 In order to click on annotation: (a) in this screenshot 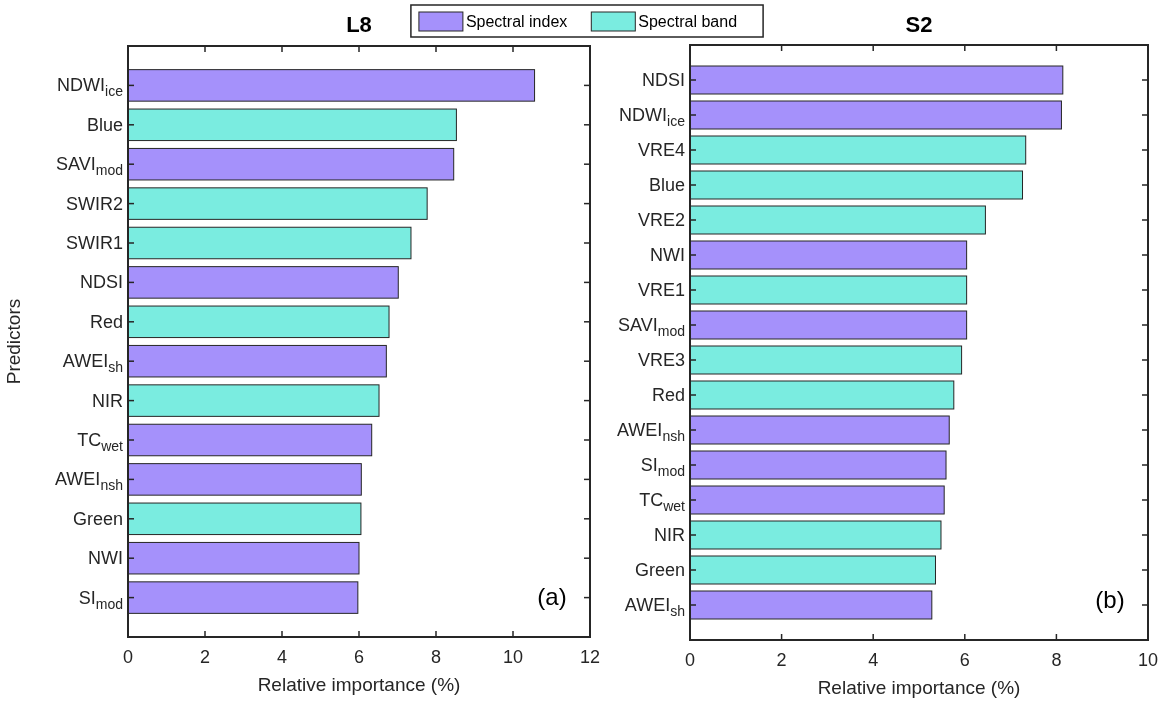, I will do `click(552, 596)`.